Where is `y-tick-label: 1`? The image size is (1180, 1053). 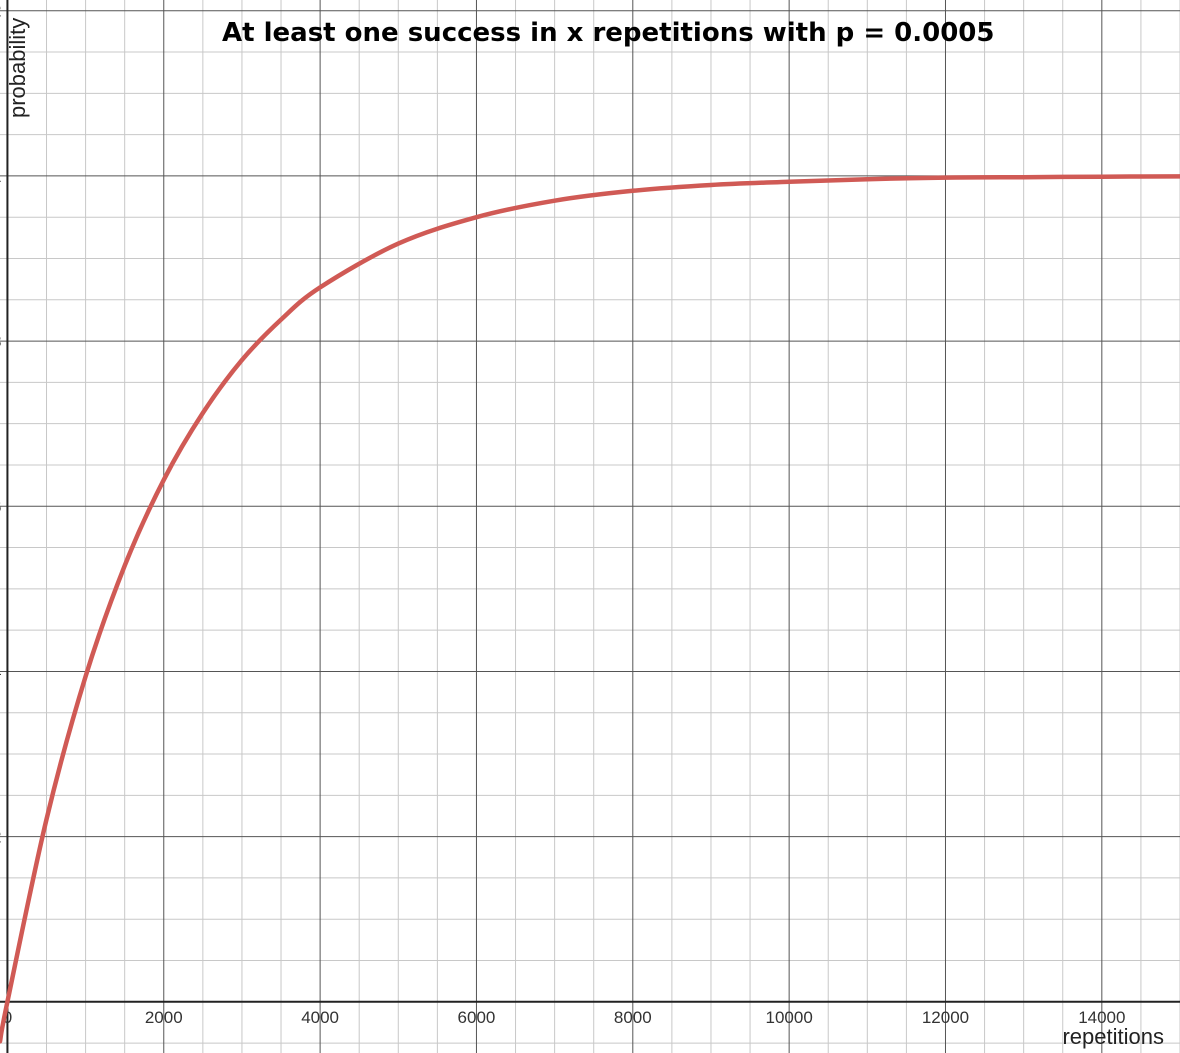 y-tick-label: 1 is located at coordinates (0, 176).